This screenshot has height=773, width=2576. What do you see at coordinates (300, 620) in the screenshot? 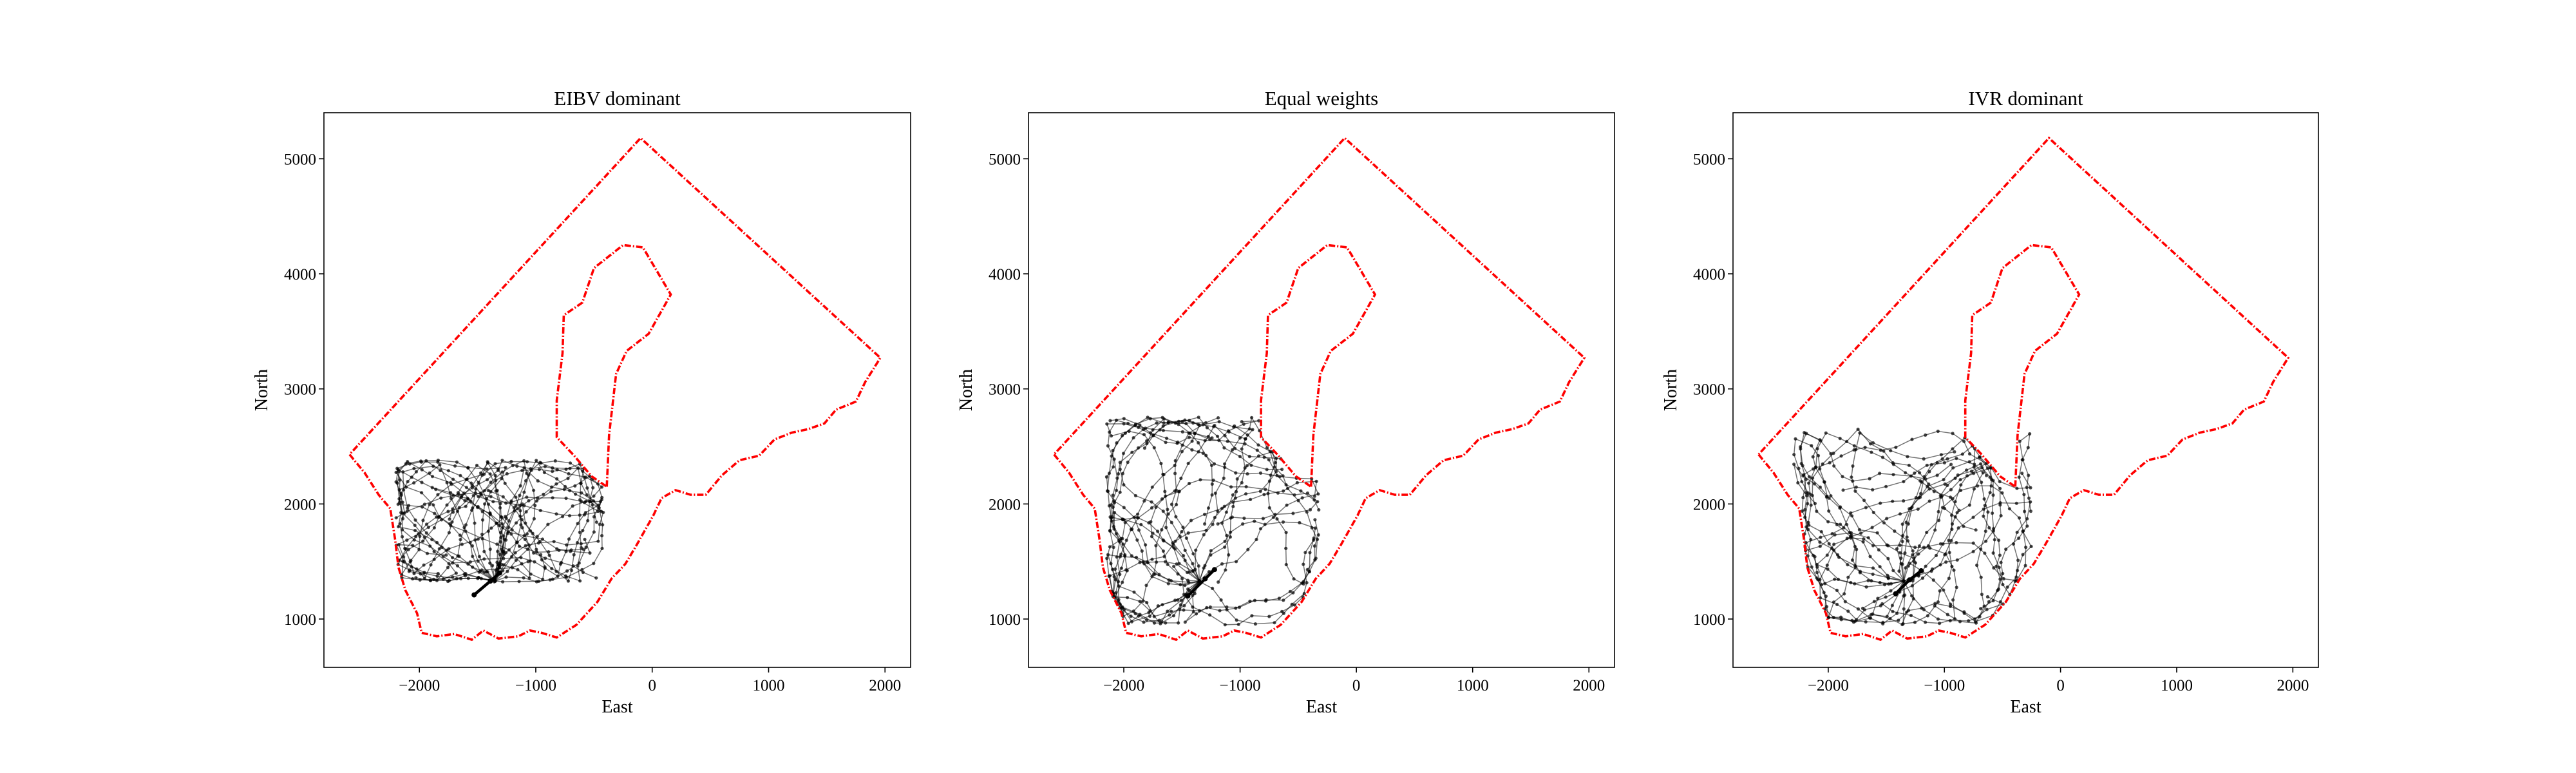
I see `y-tick-label: 1000` at bounding box center [300, 620].